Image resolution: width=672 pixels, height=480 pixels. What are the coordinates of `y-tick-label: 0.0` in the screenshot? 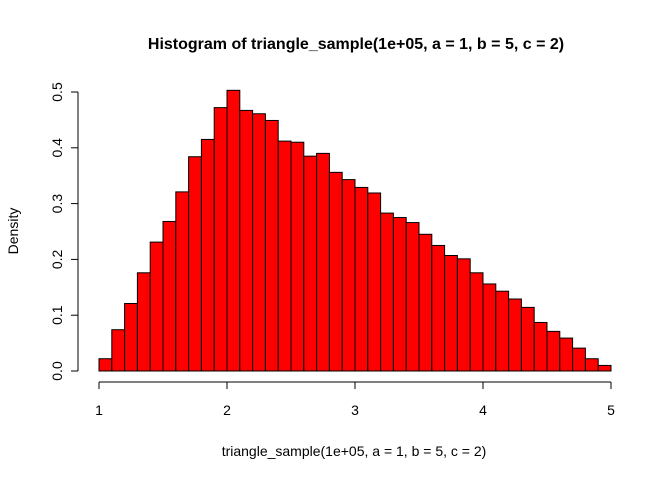 It's located at (57, 371).